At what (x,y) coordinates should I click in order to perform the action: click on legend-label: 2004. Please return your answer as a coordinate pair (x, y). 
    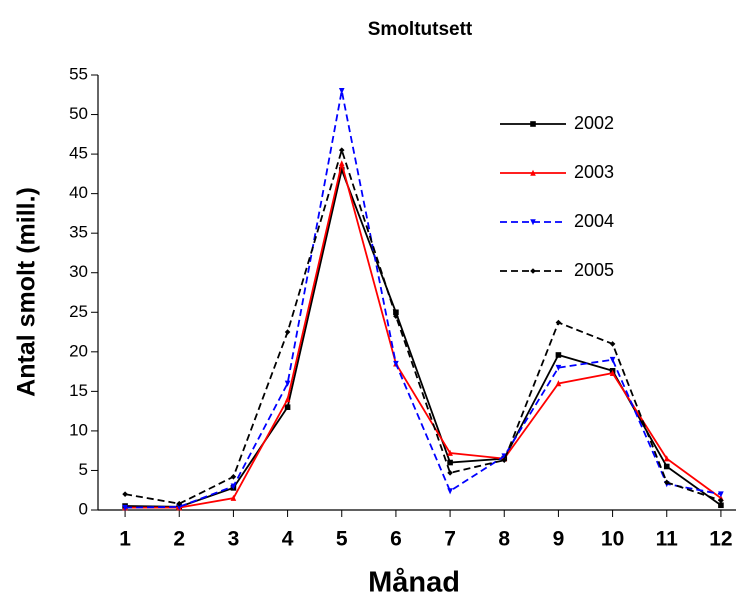
    Looking at the image, I should click on (594, 221).